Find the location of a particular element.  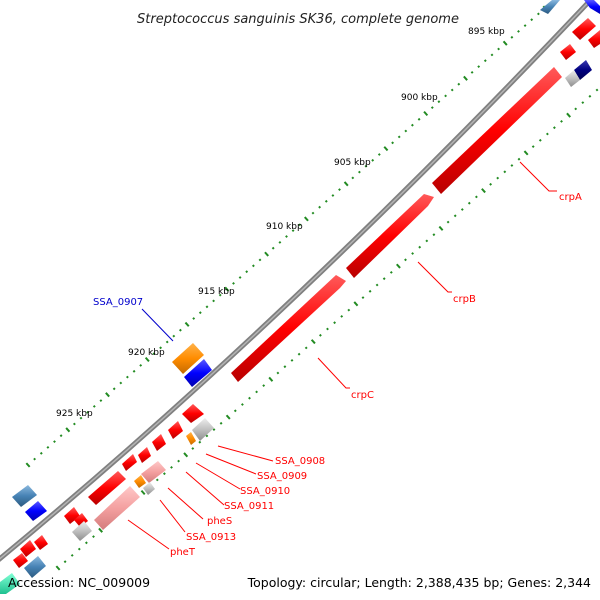

gene-ssa0910 is located at coordinates (129, 462).